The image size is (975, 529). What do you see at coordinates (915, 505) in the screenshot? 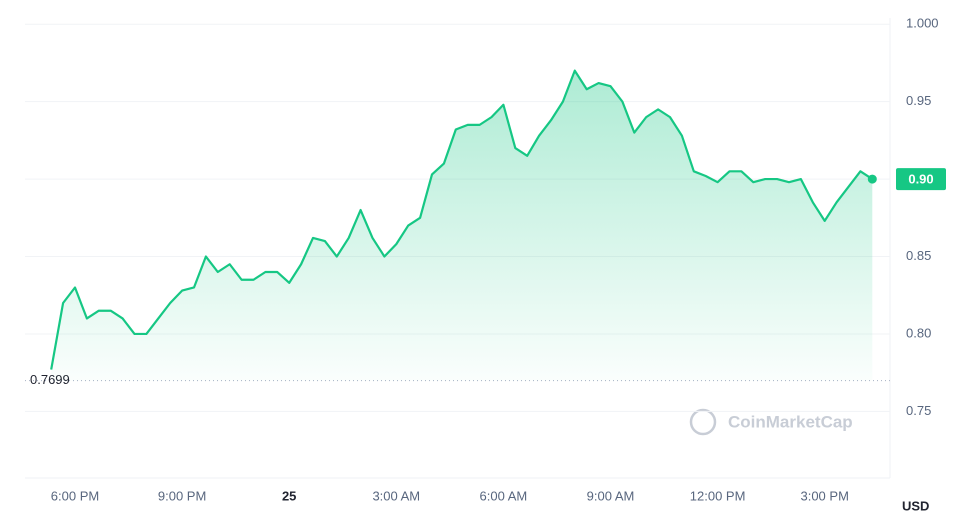
I see `currency-label: USD` at bounding box center [915, 505].